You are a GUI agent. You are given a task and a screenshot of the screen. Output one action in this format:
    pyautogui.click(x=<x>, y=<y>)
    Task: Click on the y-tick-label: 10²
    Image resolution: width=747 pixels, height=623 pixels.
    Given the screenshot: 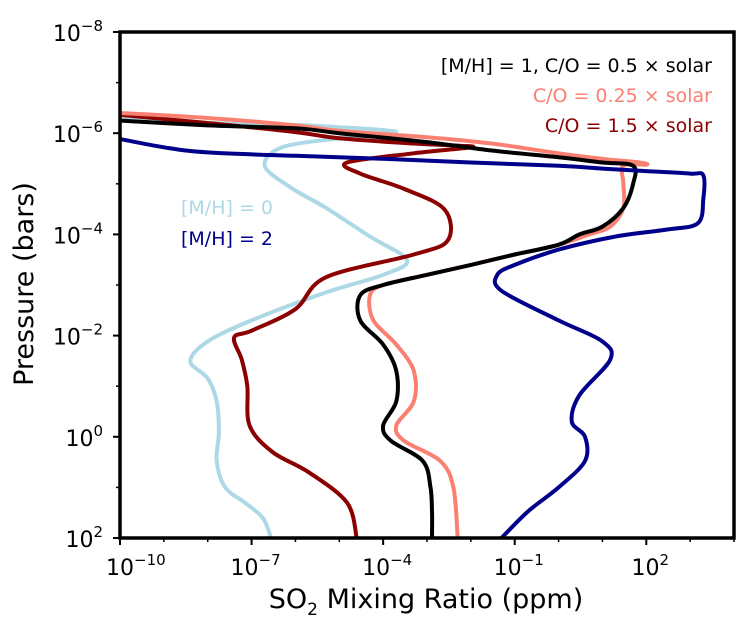 What is the action you would take?
    pyautogui.click(x=84, y=538)
    